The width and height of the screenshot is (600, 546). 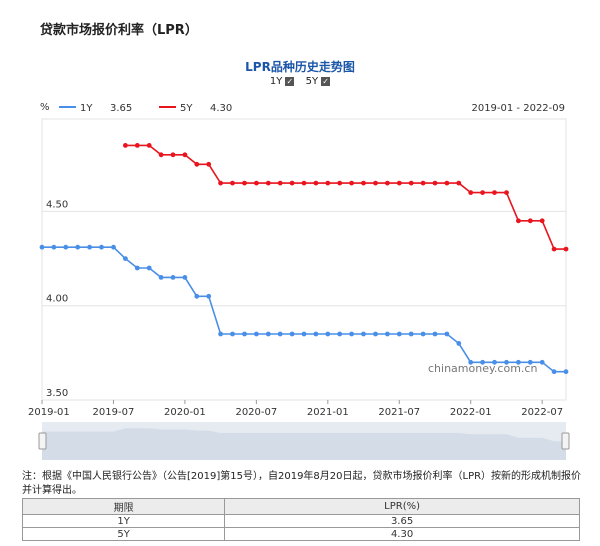 What do you see at coordinates (542, 412) in the screenshot?
I see `x-tick-label: 2022-07` at bounding box center [542, 412].